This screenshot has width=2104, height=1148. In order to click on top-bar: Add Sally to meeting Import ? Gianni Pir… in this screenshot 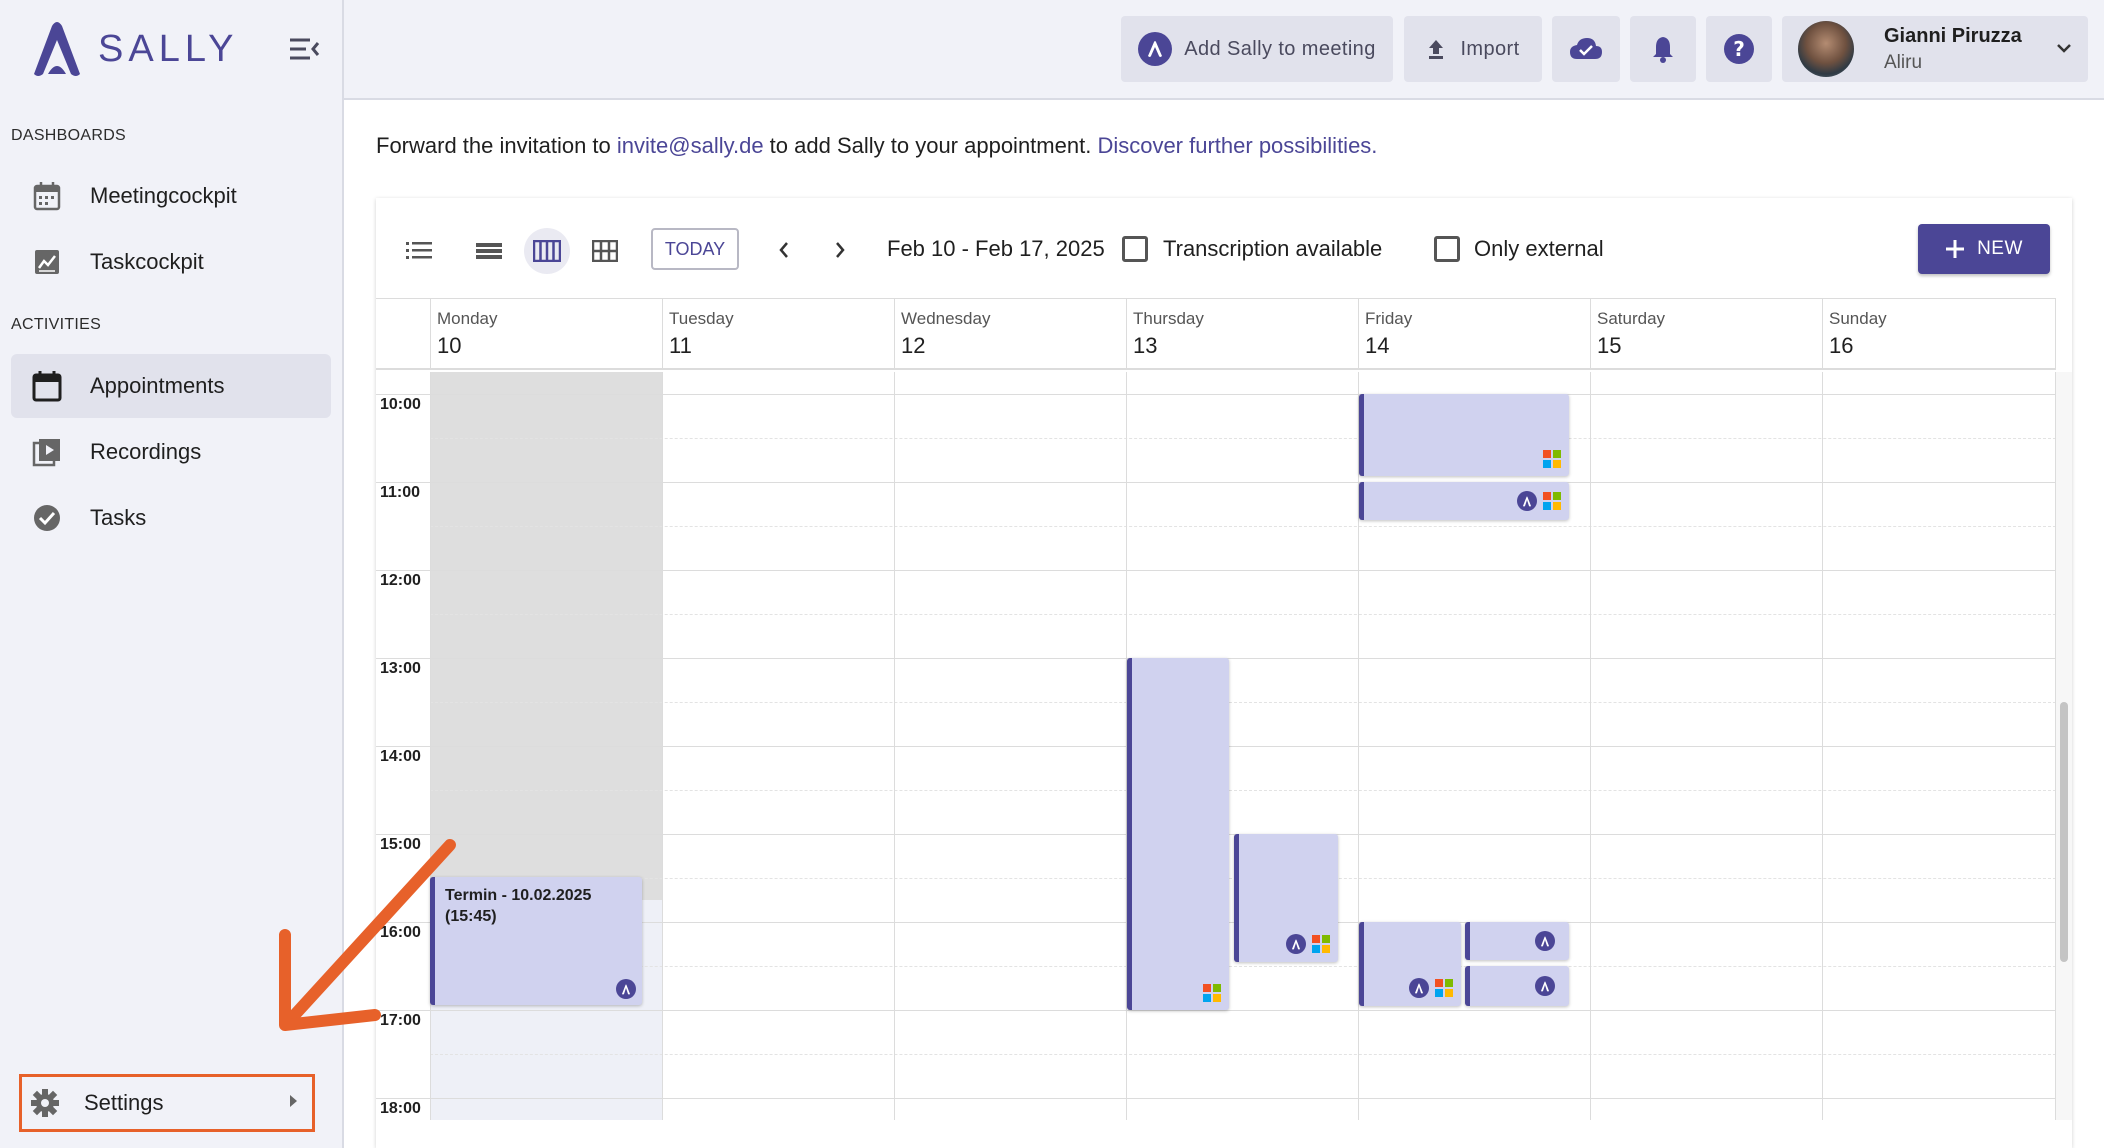, I will do `click(1224, 50)`.